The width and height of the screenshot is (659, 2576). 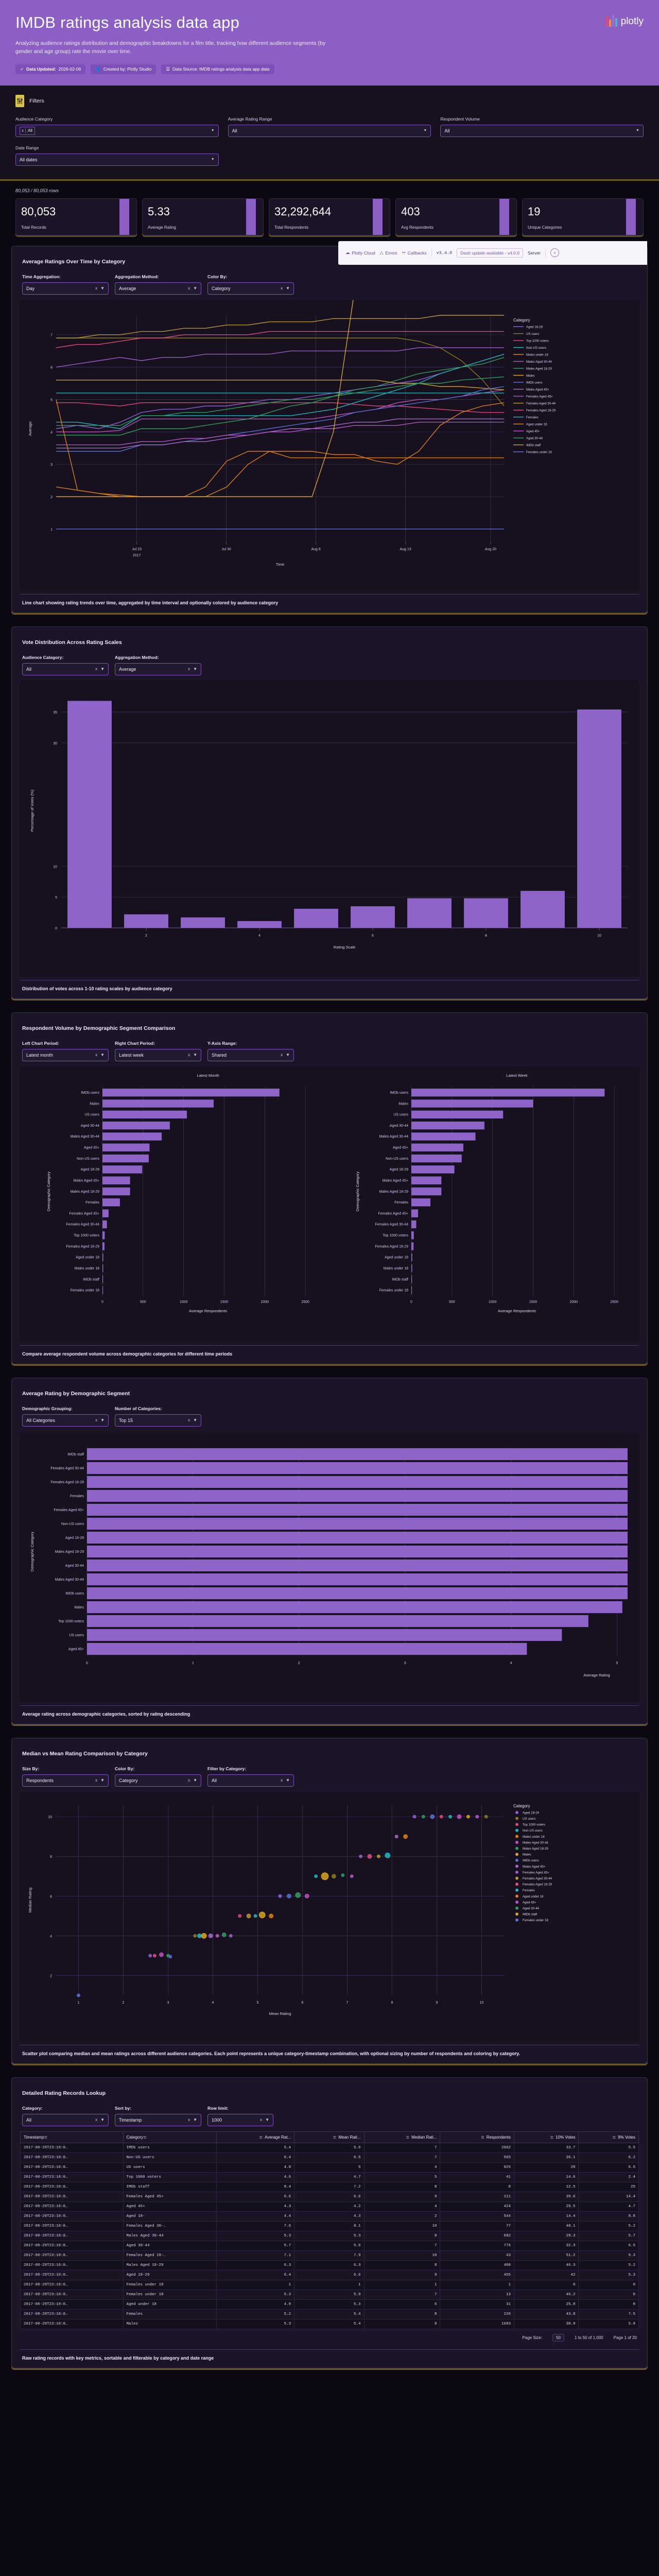 I want to click on dash-update-badge: Dash update available - v4.0.0, so click(x=490, y=253).